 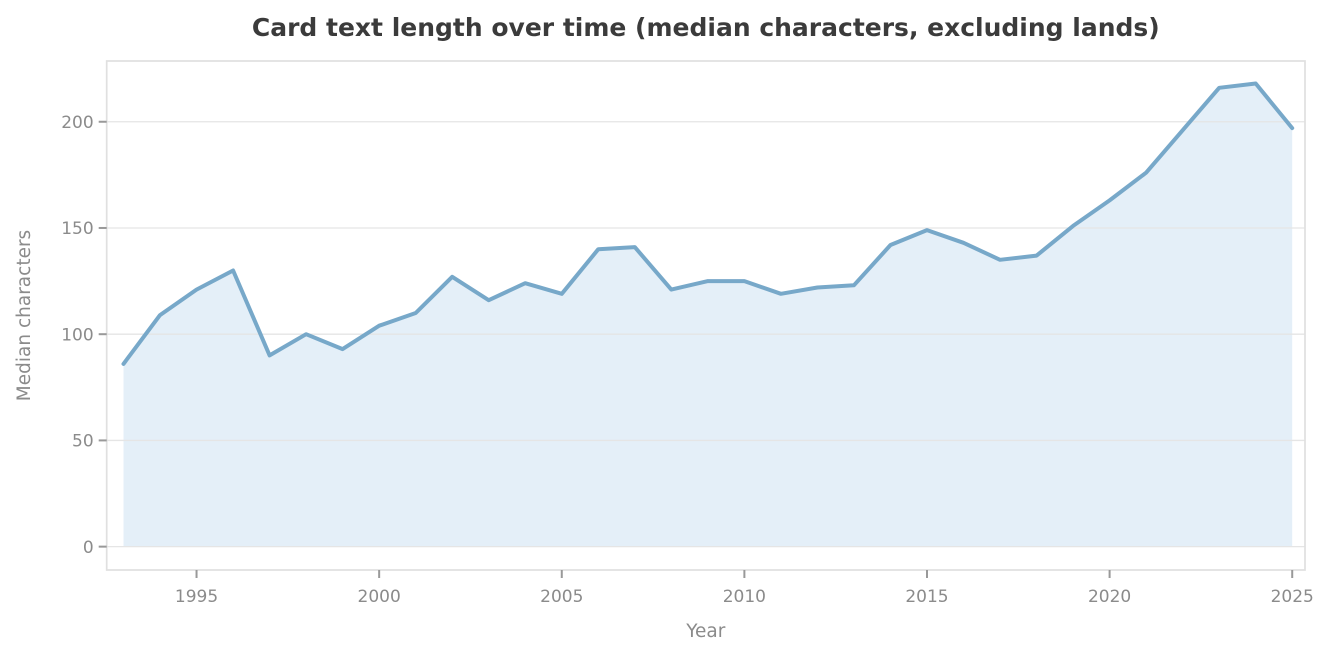 What do you see at coordinates (926, 597) in the screenshot?
I see `x-tick-label: 2015` at bounding box center [926, 597].